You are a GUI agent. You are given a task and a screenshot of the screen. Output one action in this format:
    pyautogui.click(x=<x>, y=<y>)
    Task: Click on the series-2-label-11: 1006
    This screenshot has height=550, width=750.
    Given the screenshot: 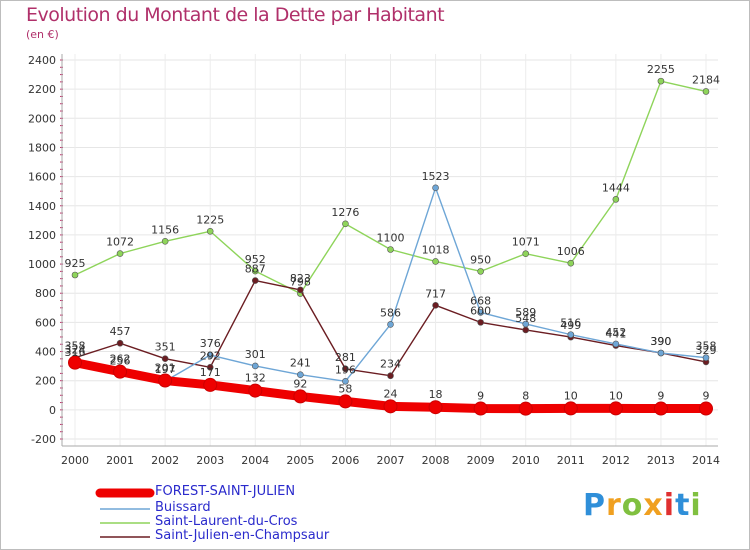 What is the action you would take?
    pyautogui.click(x=571, y=251)
    